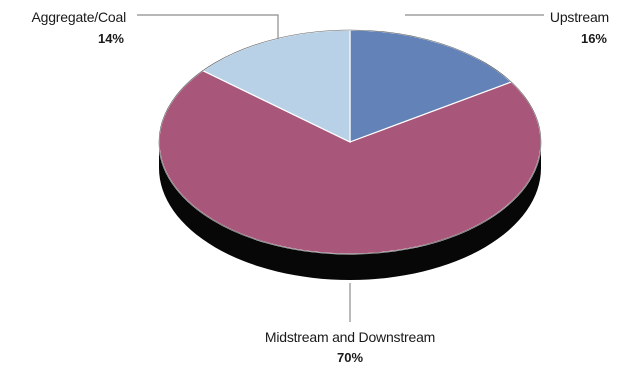 Image resolution: width=627 pixels, height=369 pixels. What do you see at coordinates (350, 337) in the screenshot?
I see `slice-label-midstream-and-downstream: Midstream and Downstream` at bounding box center [350, 337].